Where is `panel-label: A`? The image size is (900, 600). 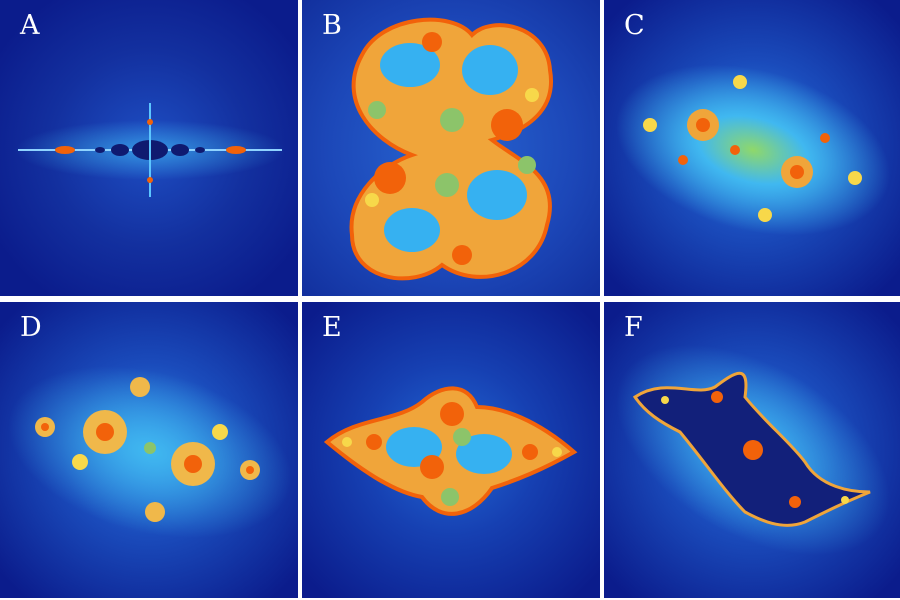
panel-label: A is located at coordinates (30, 25).